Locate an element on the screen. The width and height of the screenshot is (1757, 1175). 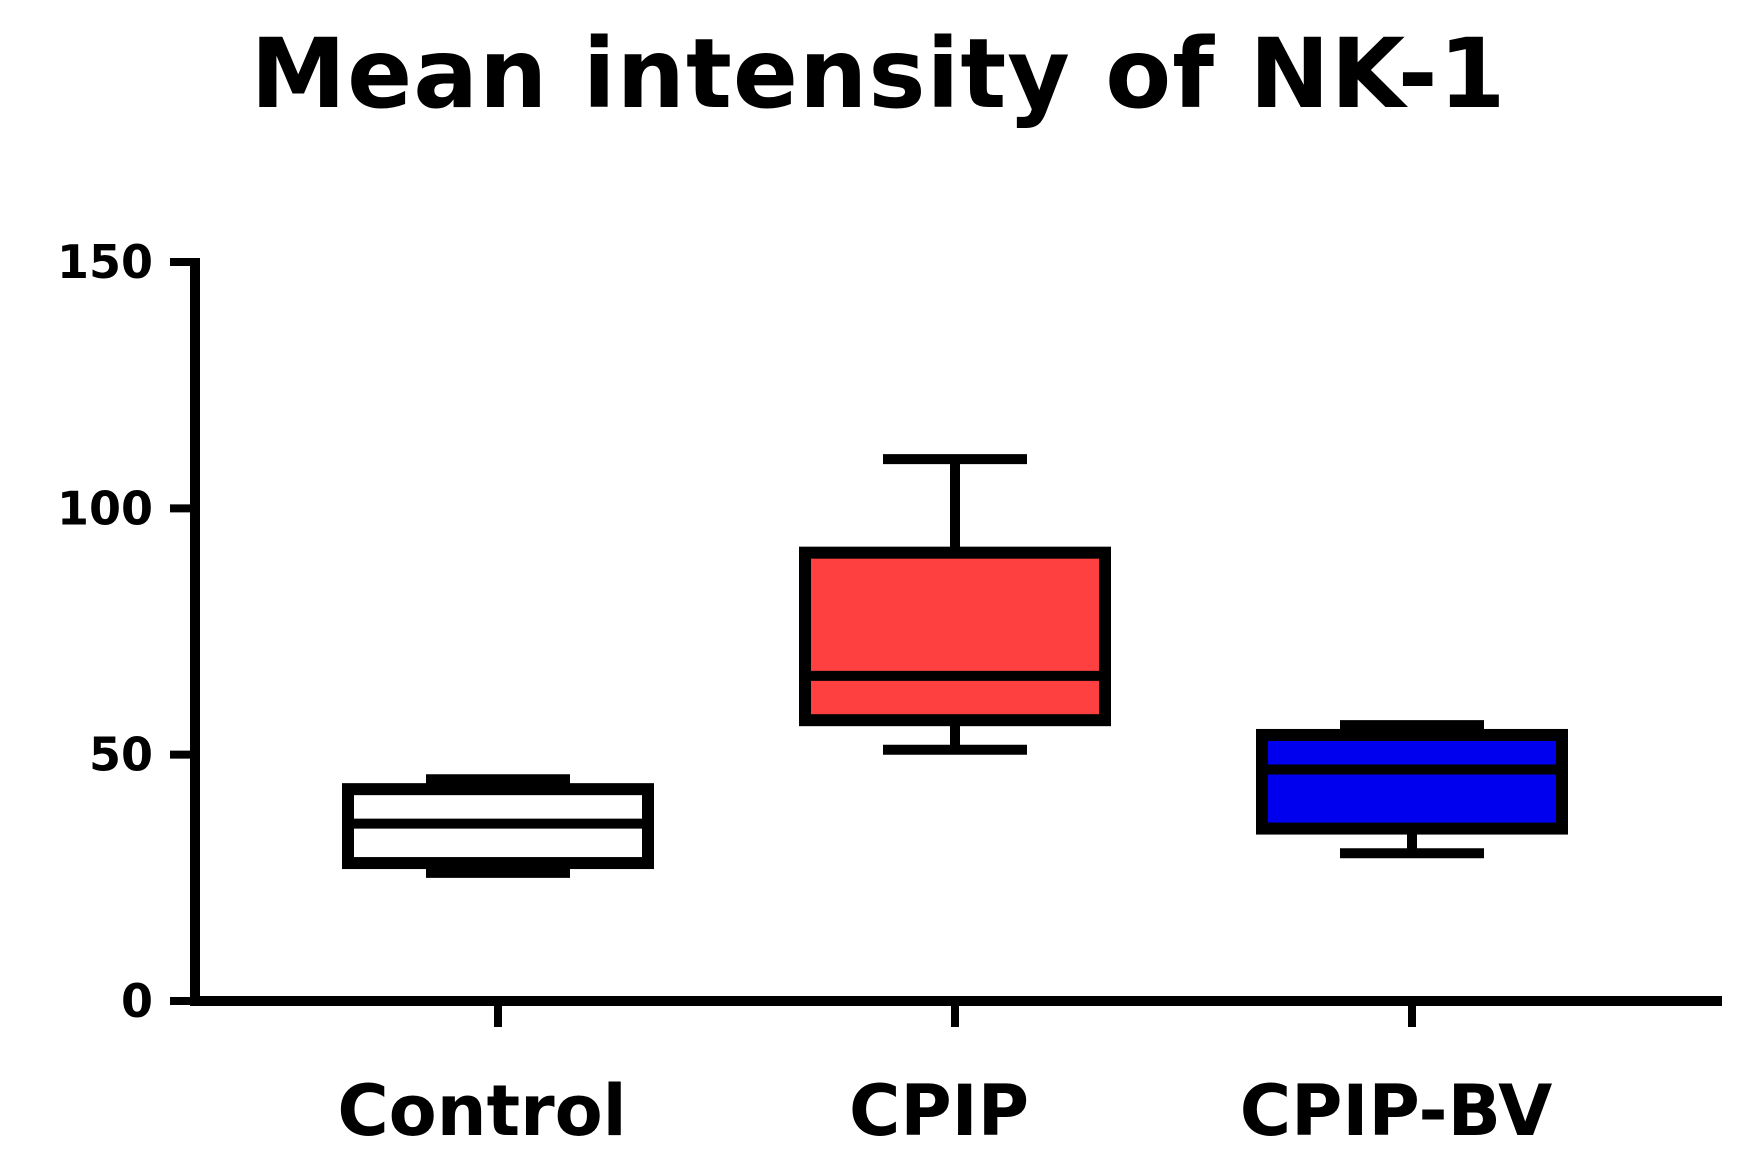
category-label-control: Control is located at coordinates (481, 1111).